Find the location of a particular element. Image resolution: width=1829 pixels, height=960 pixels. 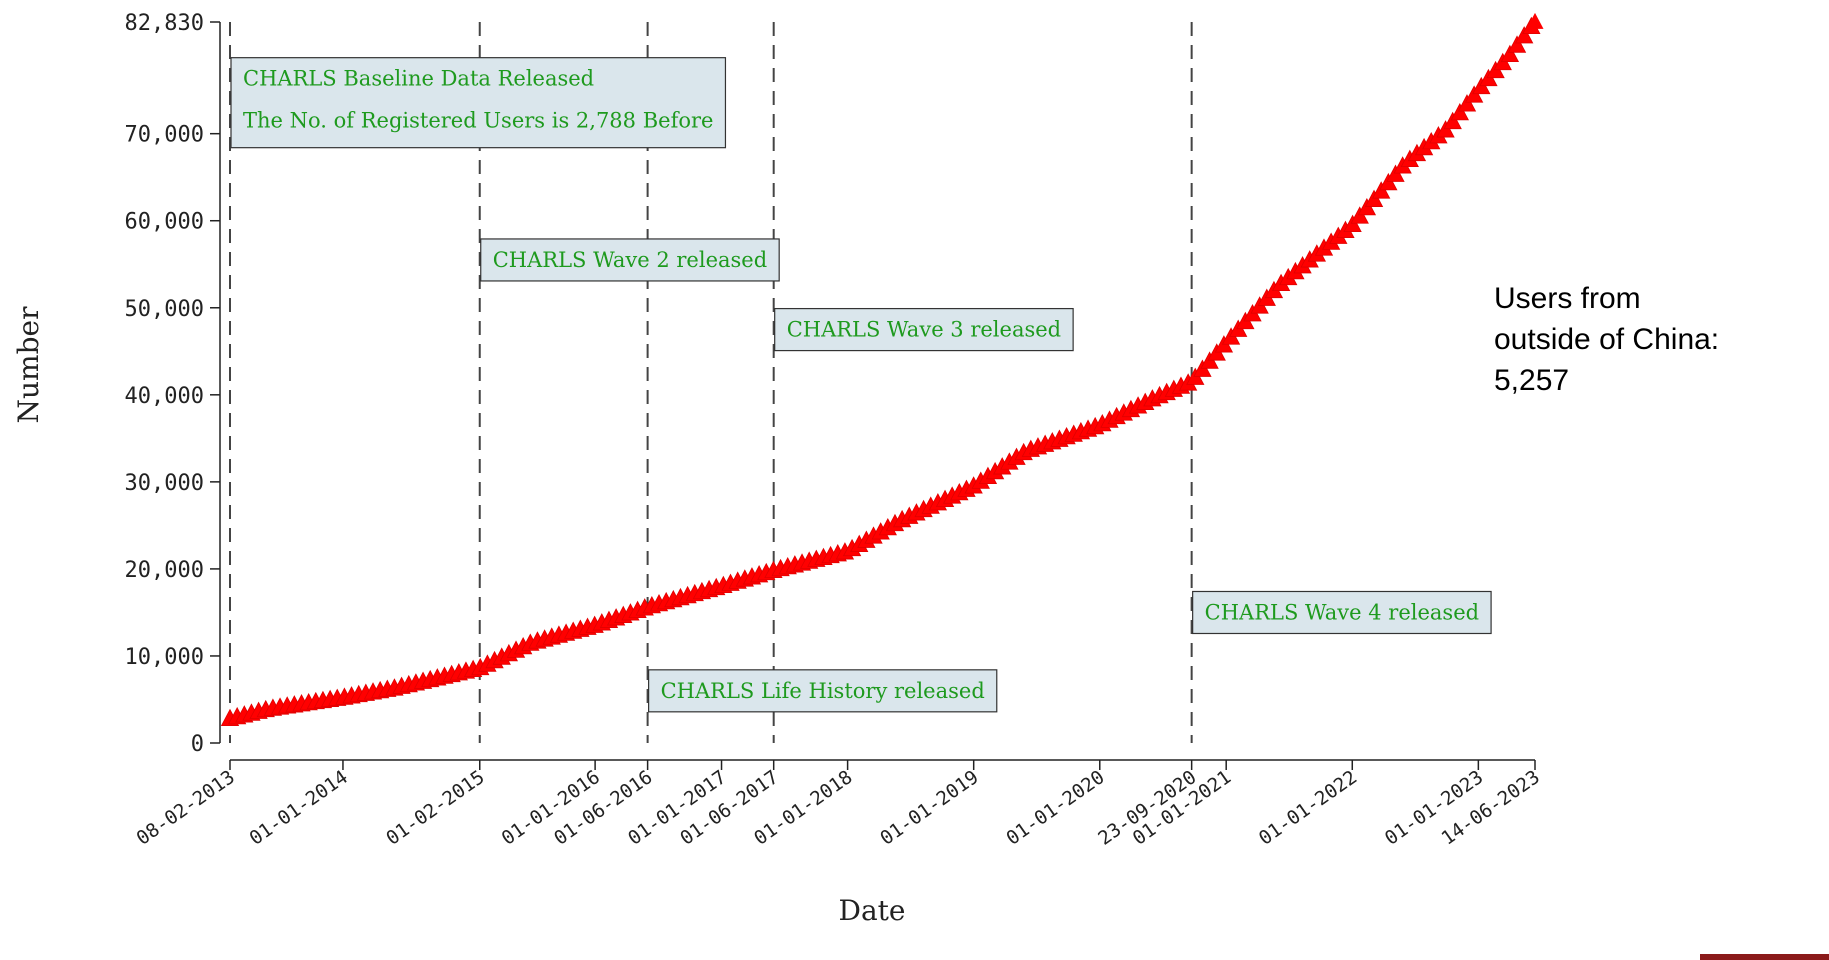

x-tick-label: 01-01-2014 is located at coordinates (298, 808).